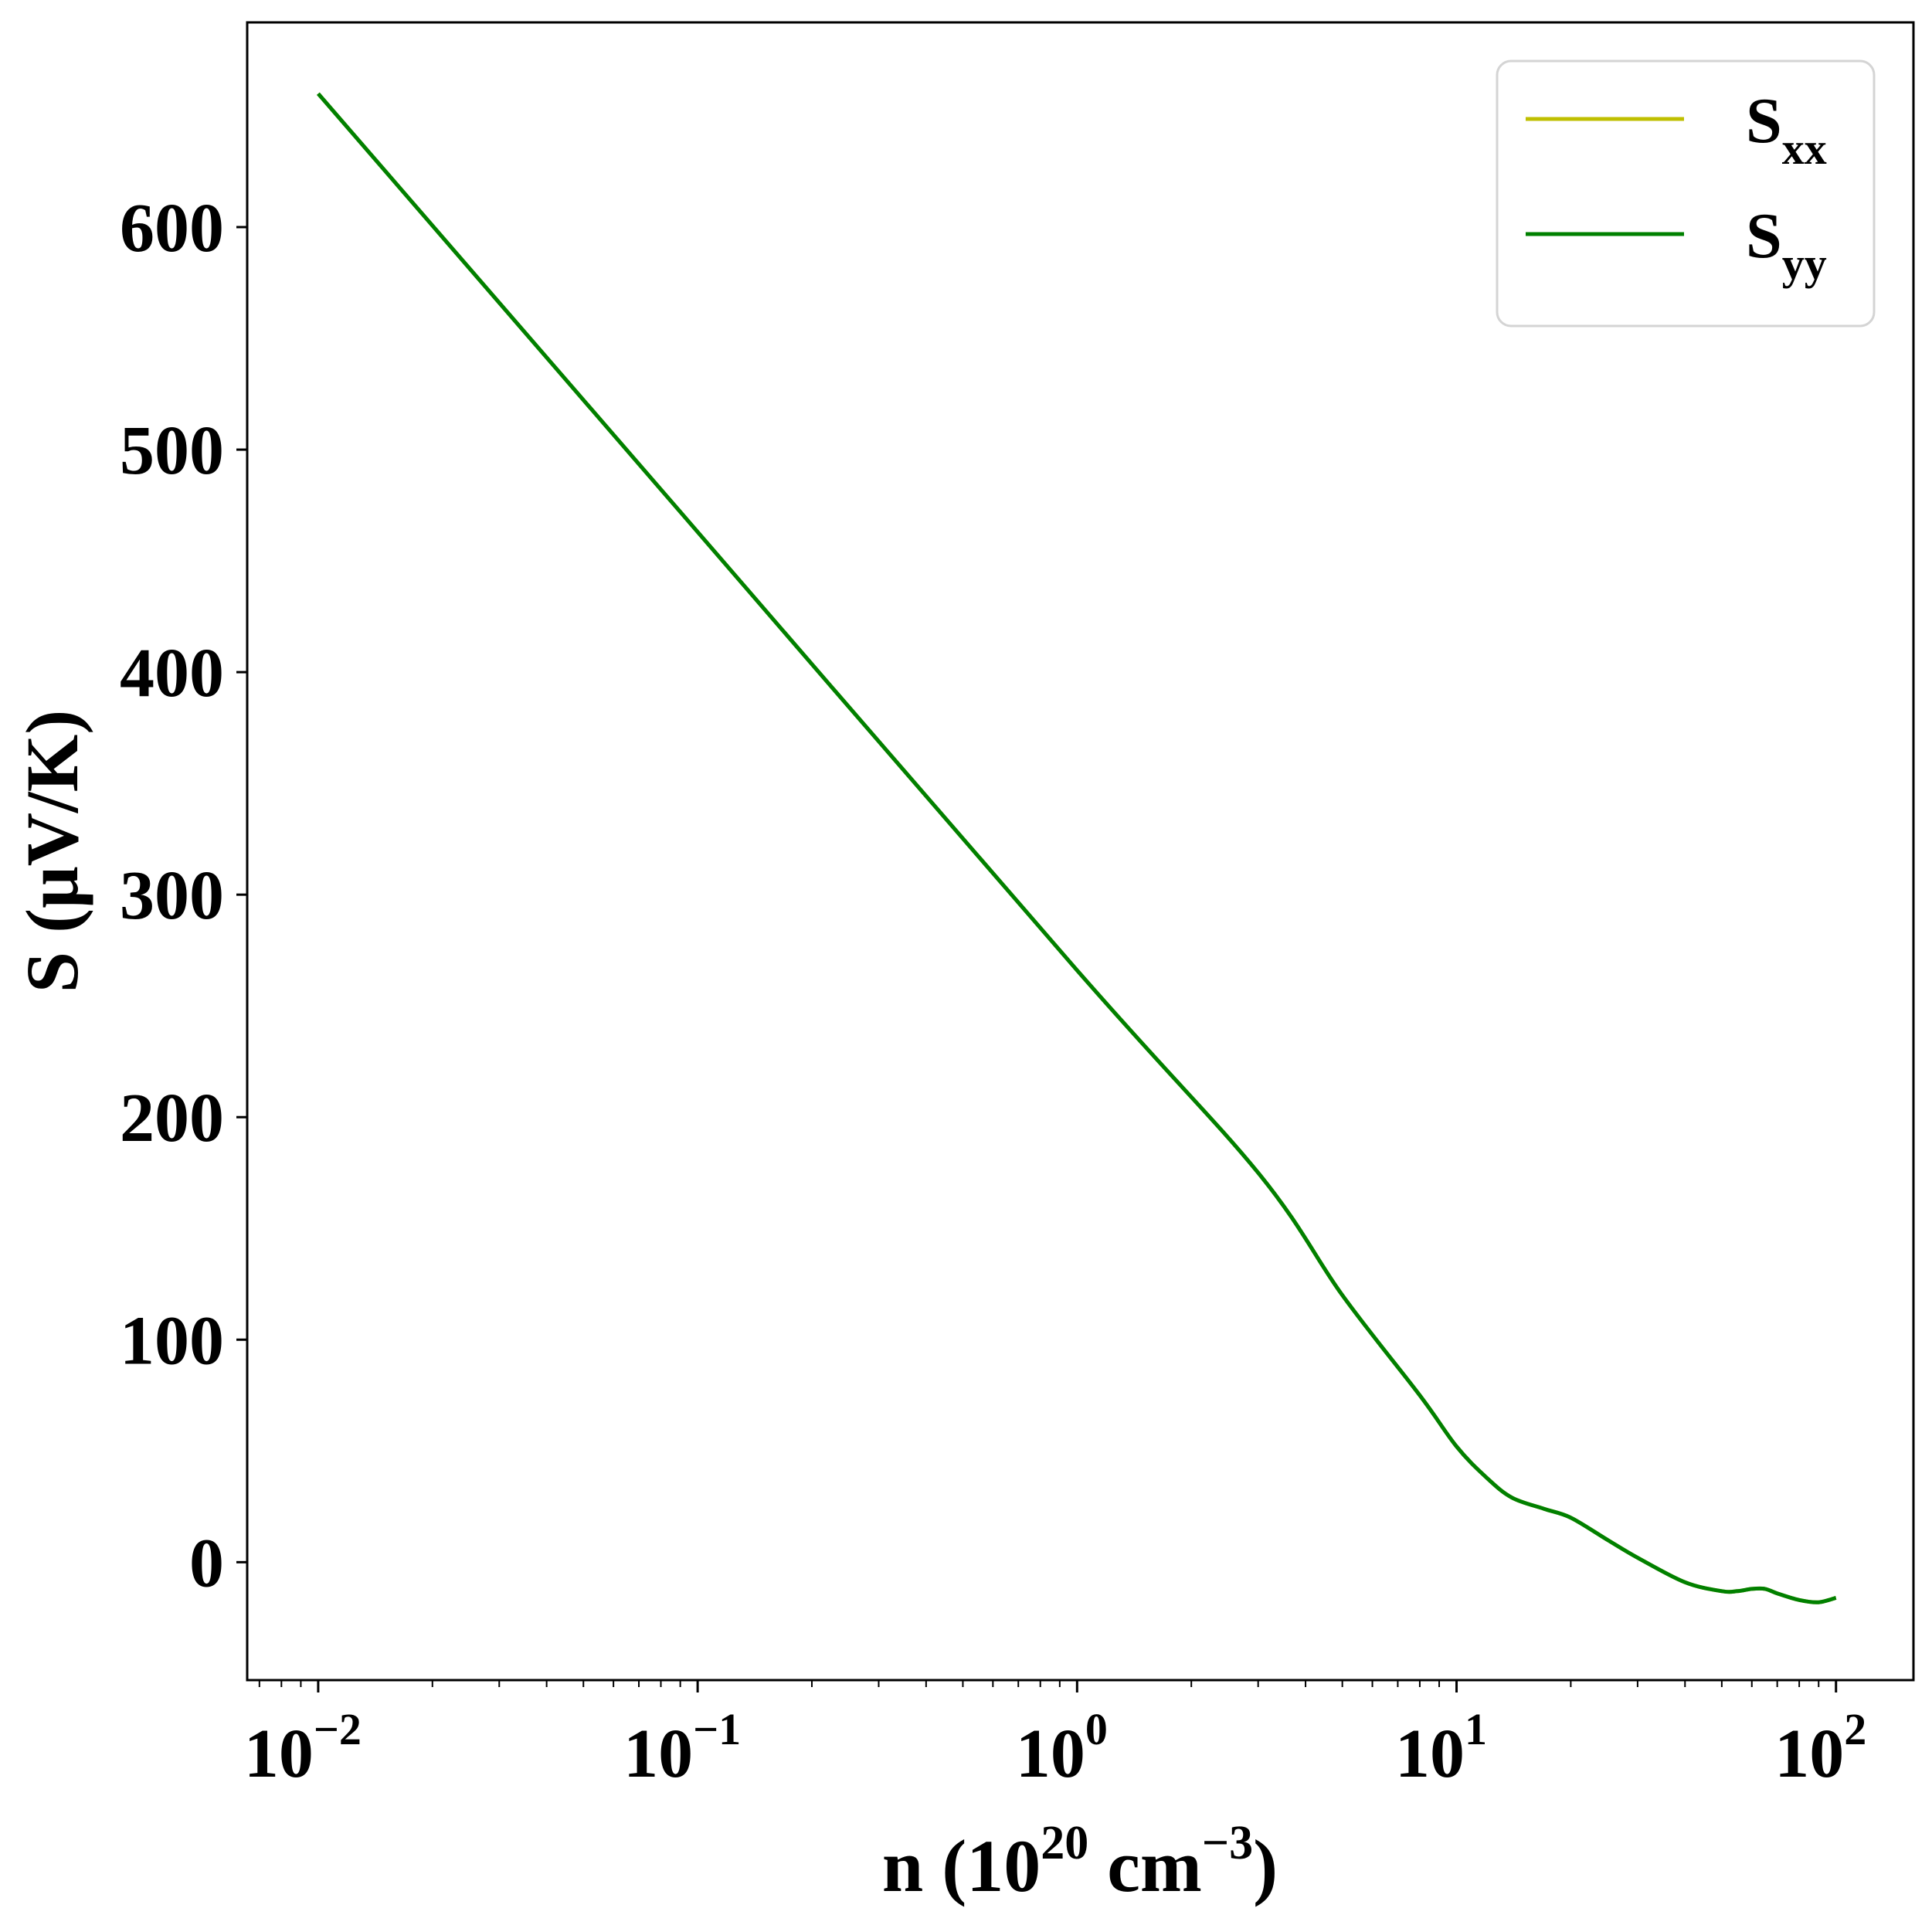 Image resolution: width=1932 pixels, height=1925 pixels. Describe the element at coordinates (1097, 1729) in the screenshot. I see `x-tick-exponent: 0` at that location.